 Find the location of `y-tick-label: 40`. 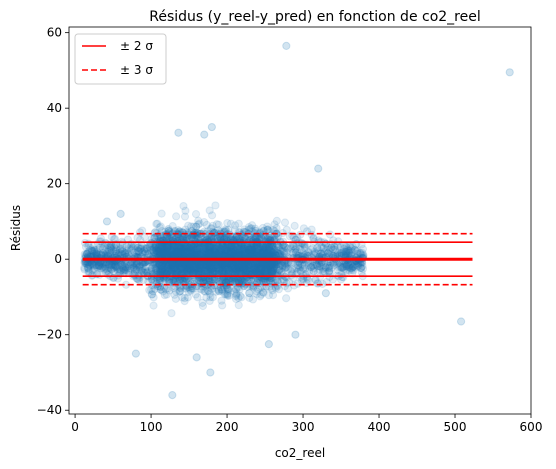

y-tick-label: 40 is located at coordinates (54, 108).